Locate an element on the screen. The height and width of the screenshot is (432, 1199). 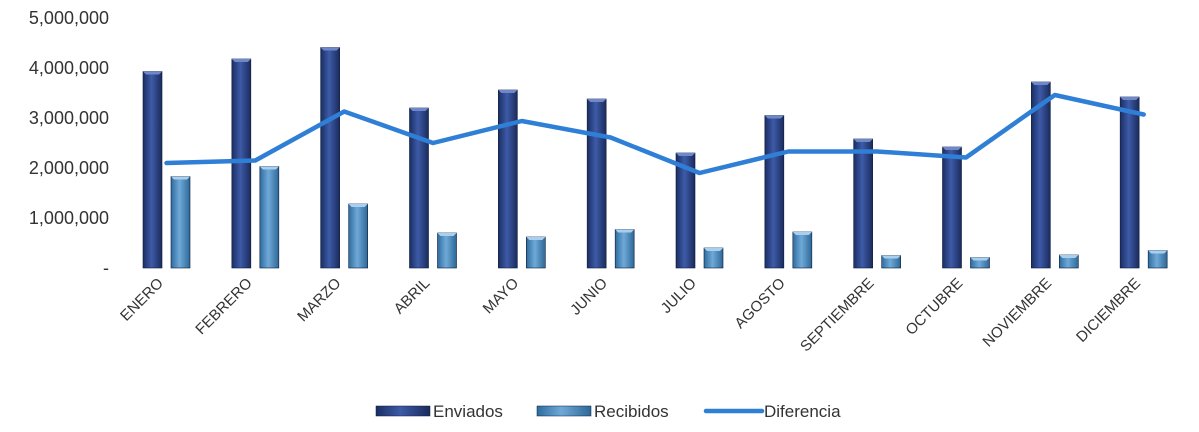
bar-recibidos-agosto is located at coordinates (802, 250).